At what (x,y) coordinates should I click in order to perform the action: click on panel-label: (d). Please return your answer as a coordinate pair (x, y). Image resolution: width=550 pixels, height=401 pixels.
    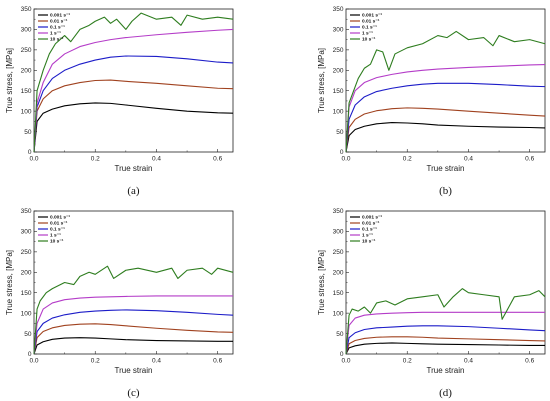
    Looking at the image, I should click on (445, 393).